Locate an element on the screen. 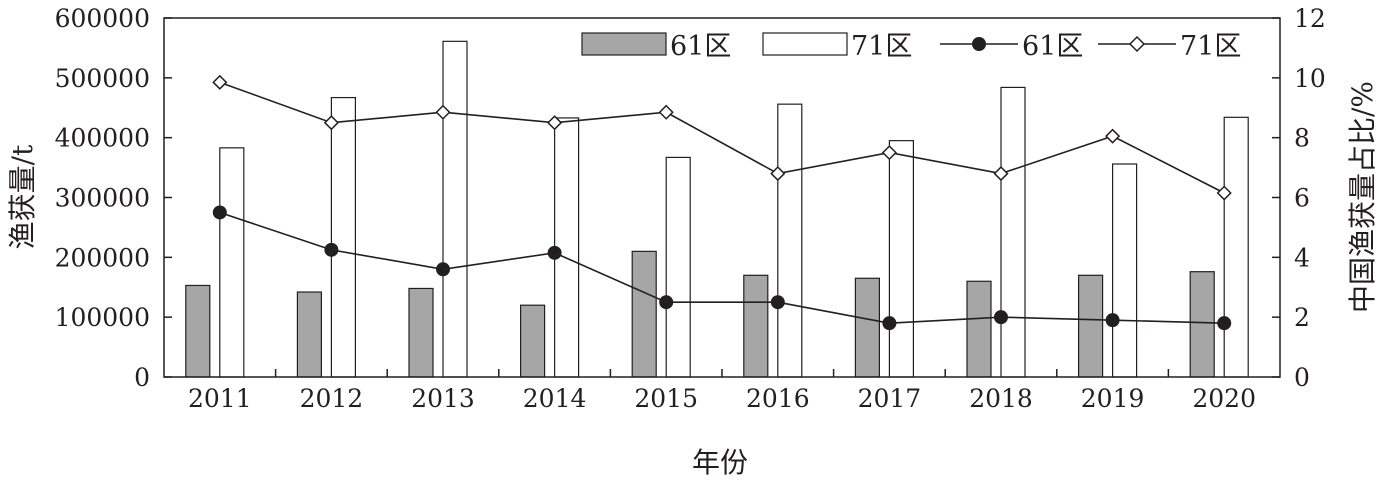 The width and height of the screenshot is (1388, 480). x-tick-2011: 2011 is located at coordinates (220, 398).